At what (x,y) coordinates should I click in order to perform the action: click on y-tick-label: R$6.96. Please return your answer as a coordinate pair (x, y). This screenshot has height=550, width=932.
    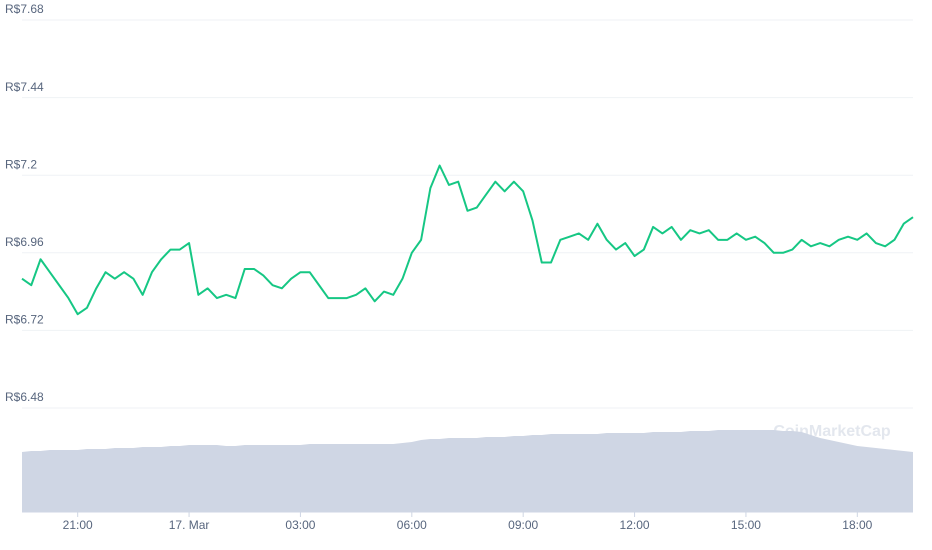
    Looking at the image, I should click on (24, 242).